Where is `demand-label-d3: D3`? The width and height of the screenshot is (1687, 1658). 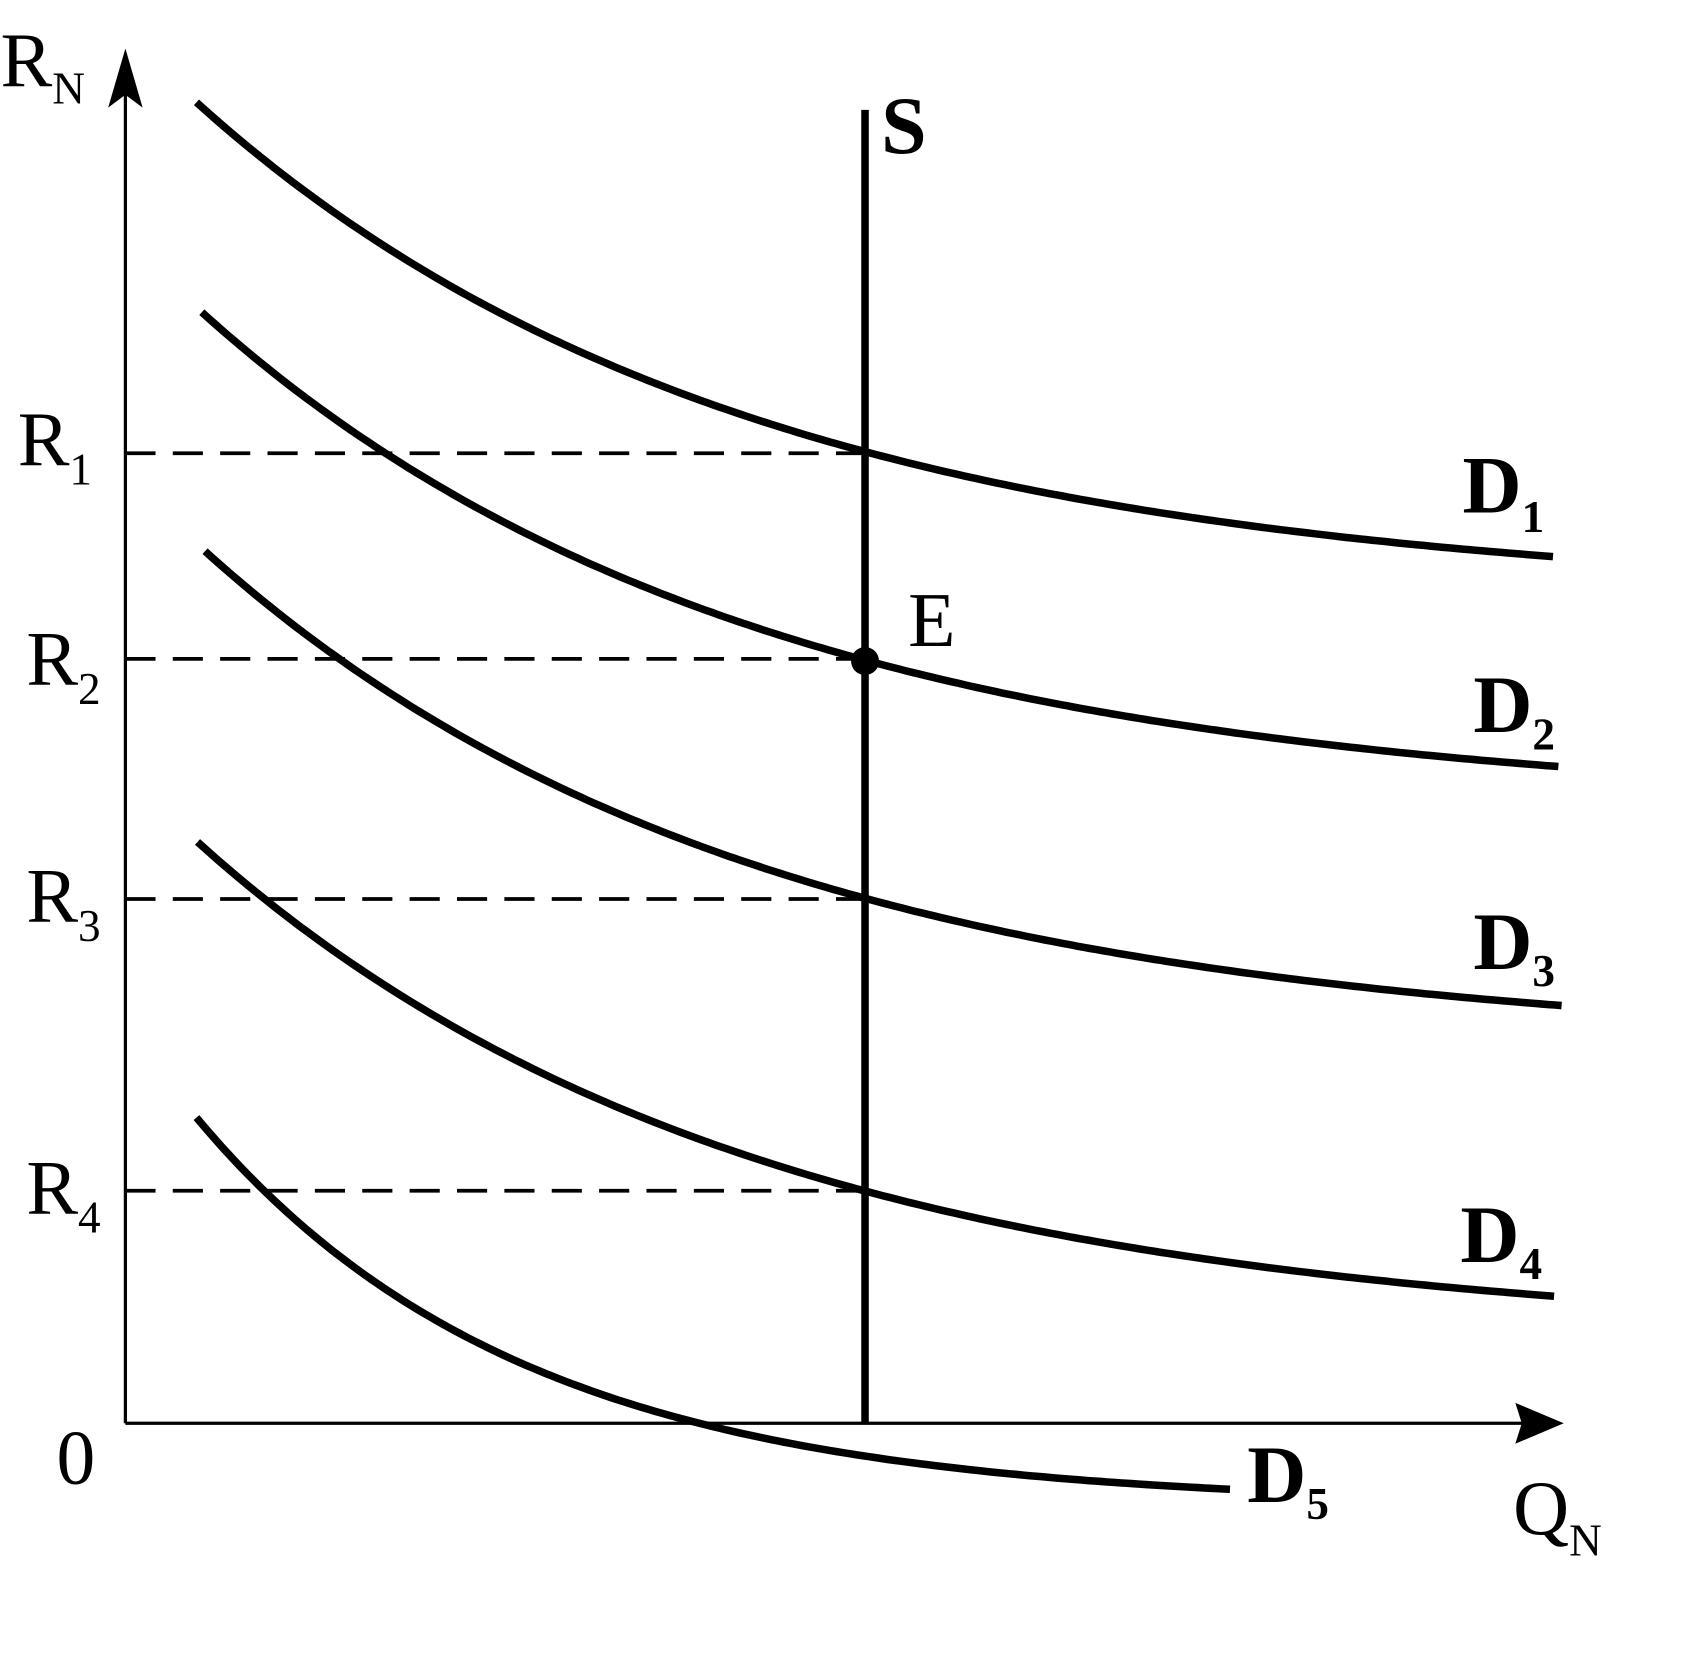
demand-label-d3: D3 is located at coordinates (1514, 946).